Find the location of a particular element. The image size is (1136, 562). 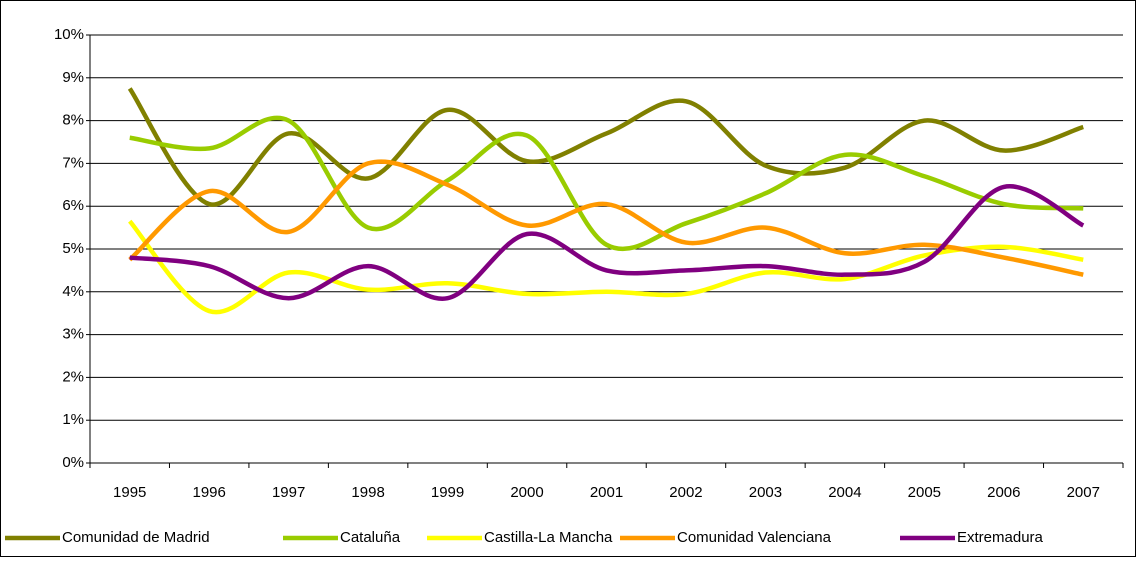

y-tick-label: 7% is located at coordinates (73, 162).